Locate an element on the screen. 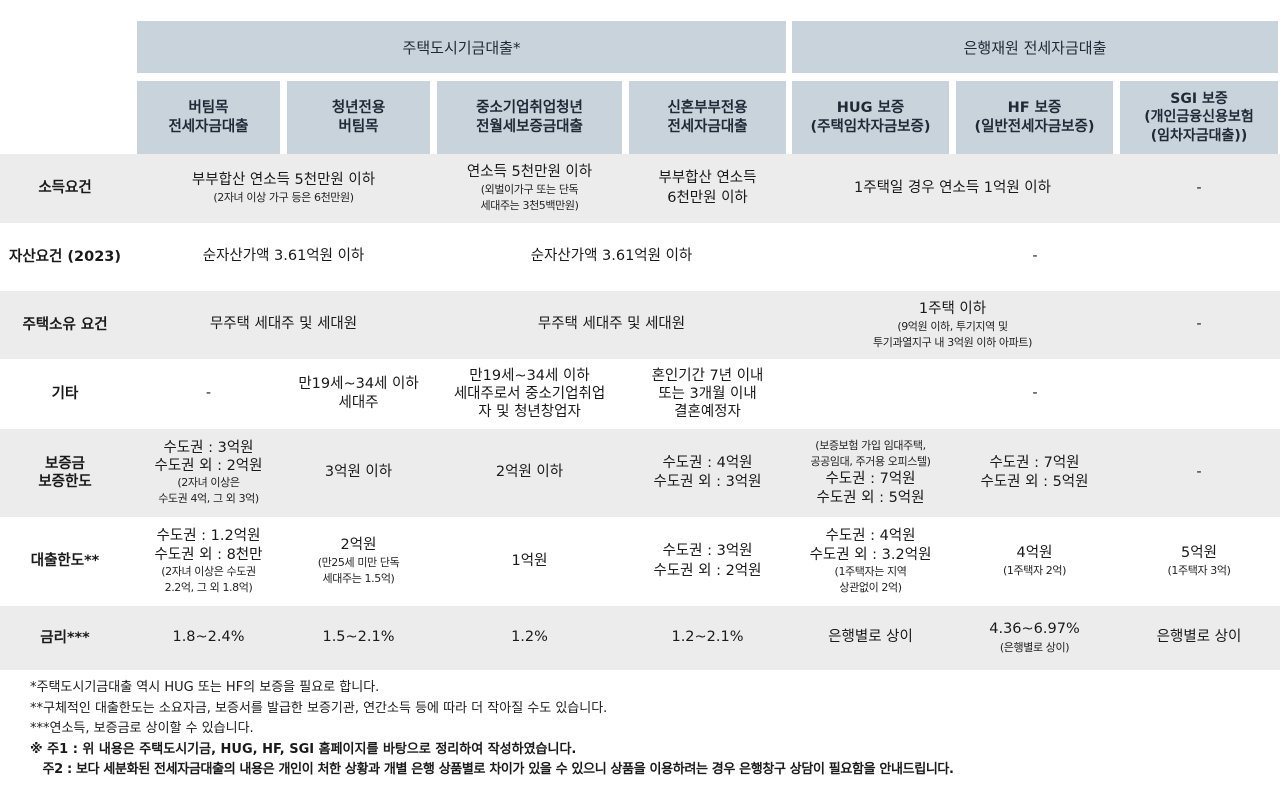 Image resolution: width=1280 pixels, height=802 pixels. cell-main: 1주택일 경우 연소득 1억원 이하 is located at coordinates (952, 187).